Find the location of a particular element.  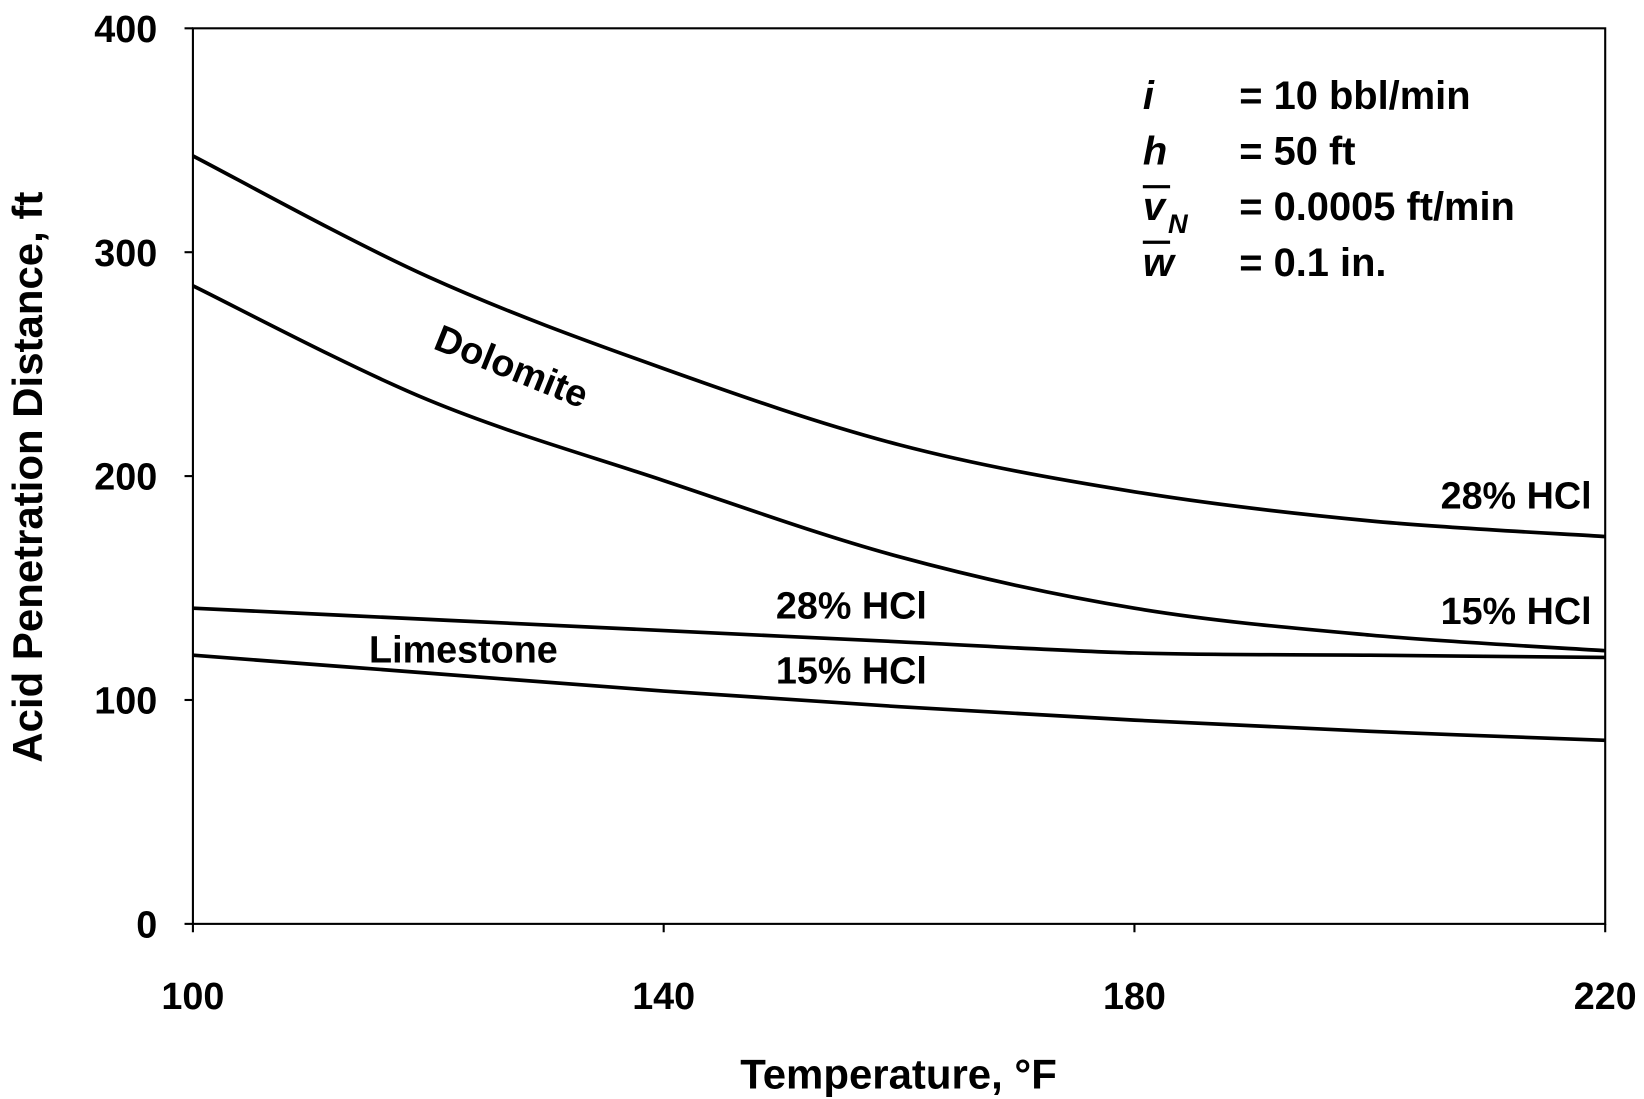

series-line-limestone-28-hcl is located at coordinates (899, 633).